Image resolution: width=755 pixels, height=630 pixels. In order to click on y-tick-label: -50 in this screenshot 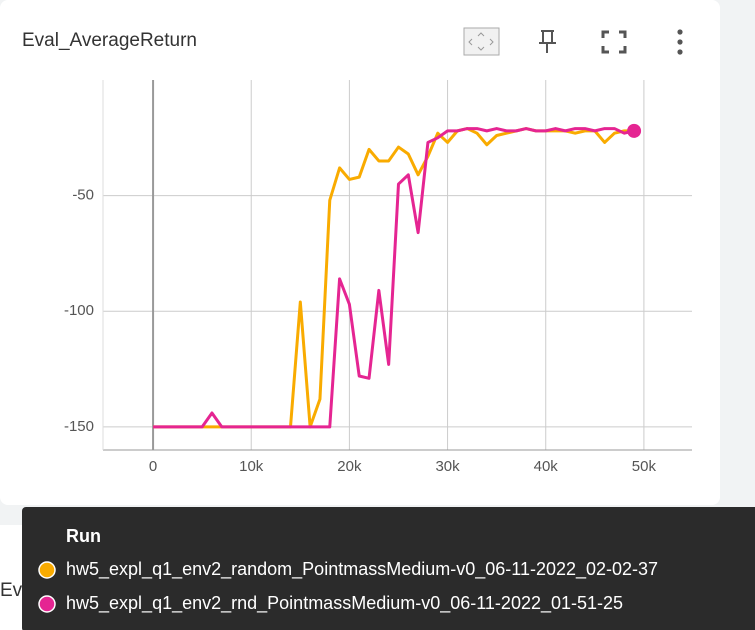, I will do `click(83, 195)`.